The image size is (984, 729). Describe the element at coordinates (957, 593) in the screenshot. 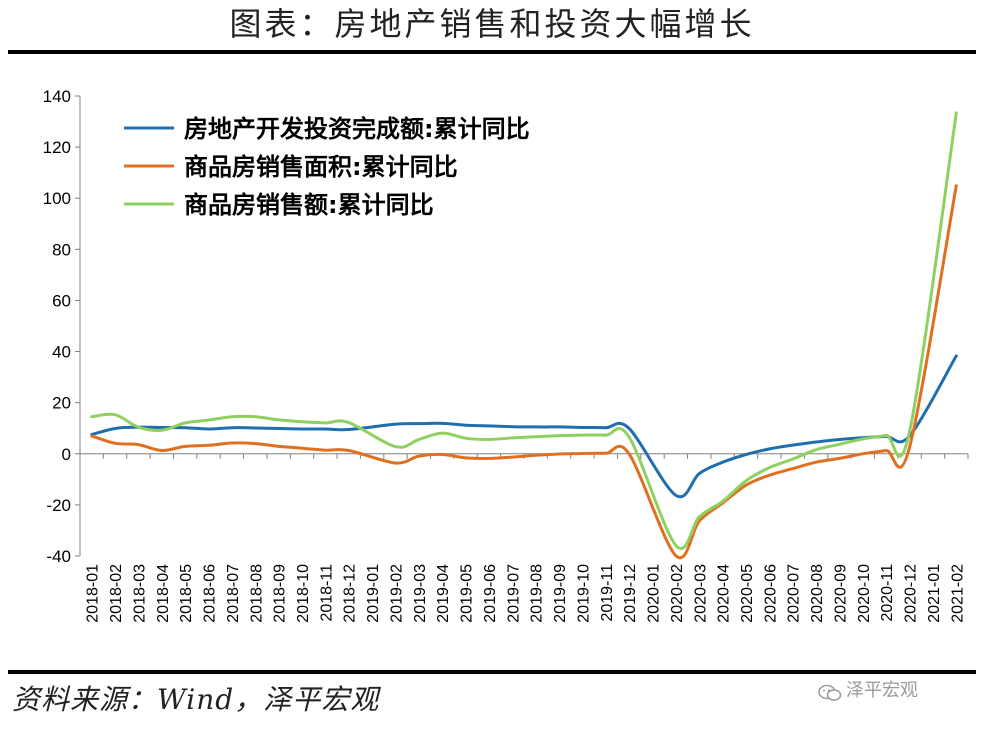

I see `x-tick-label: 2021-02` at that location.